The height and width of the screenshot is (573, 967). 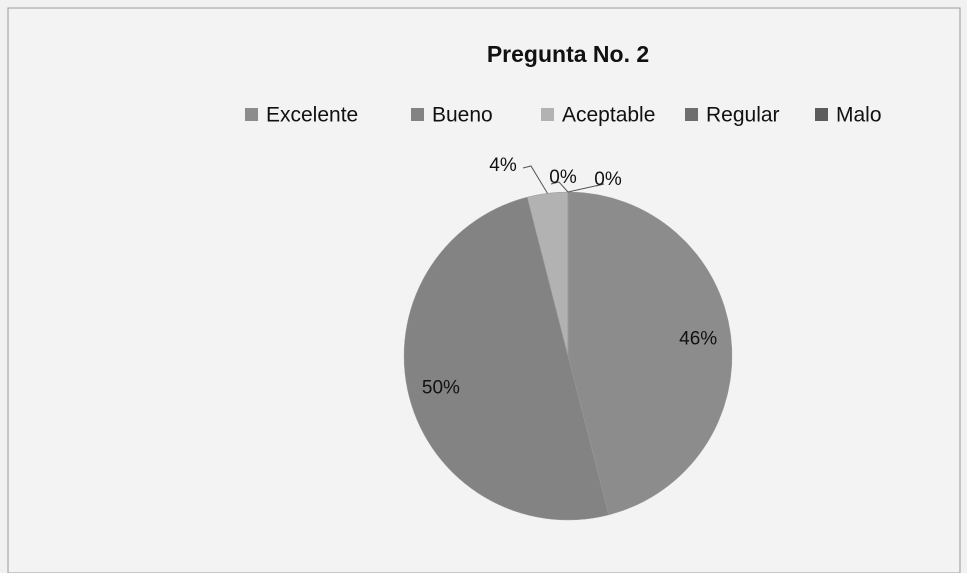 What do you see at coordinates (568, 54) in the screenshot?
I see `chart-title: Pregunta No. 2` at bounding box center [568, 54].